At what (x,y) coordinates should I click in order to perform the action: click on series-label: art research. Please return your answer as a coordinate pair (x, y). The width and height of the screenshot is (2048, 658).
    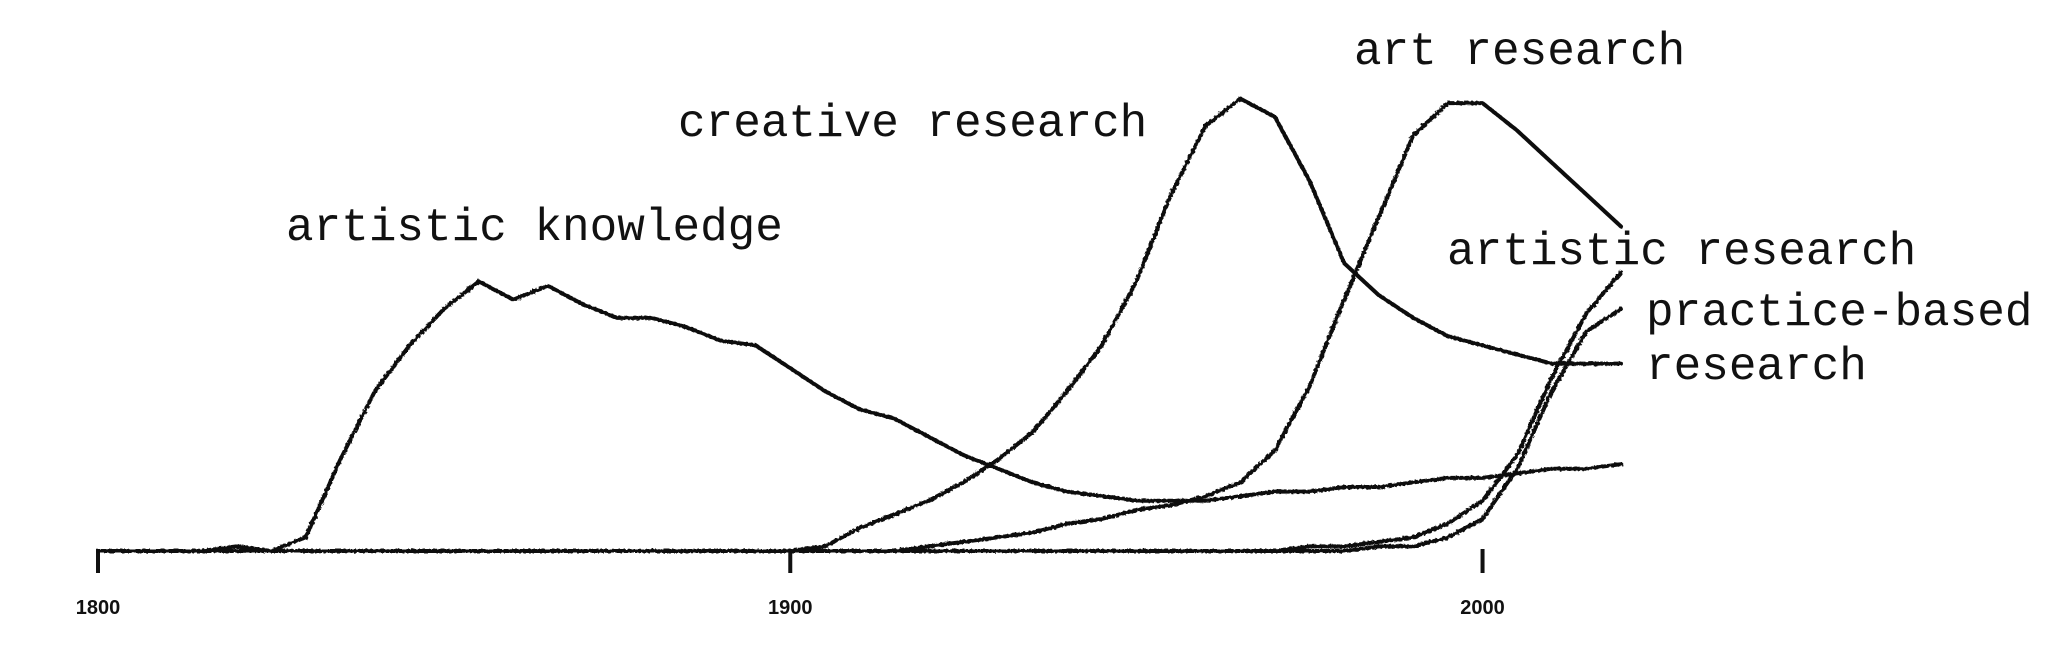
    Looking at the image, I should click on (1520, 52).